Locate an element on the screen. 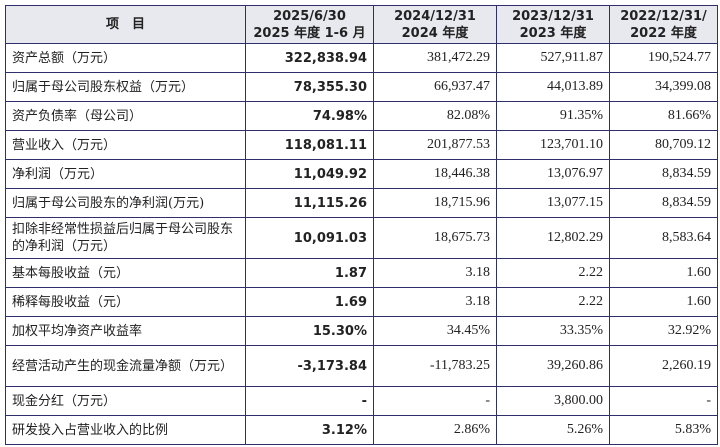  value-cell: -11,783.25 is located at coordinates (435, 366).